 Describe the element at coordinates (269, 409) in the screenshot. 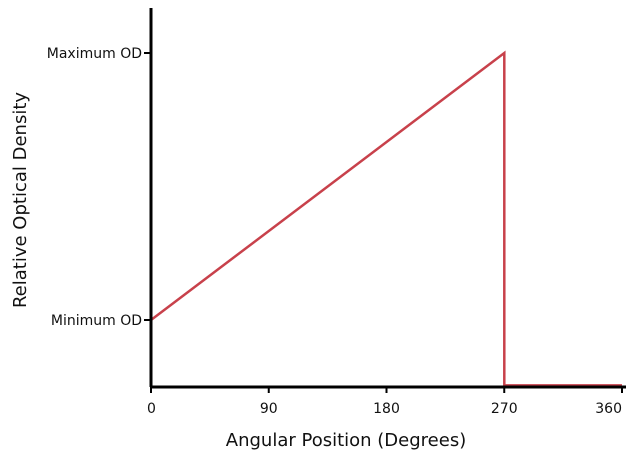

I see `x-tick-label: 90` at that location.